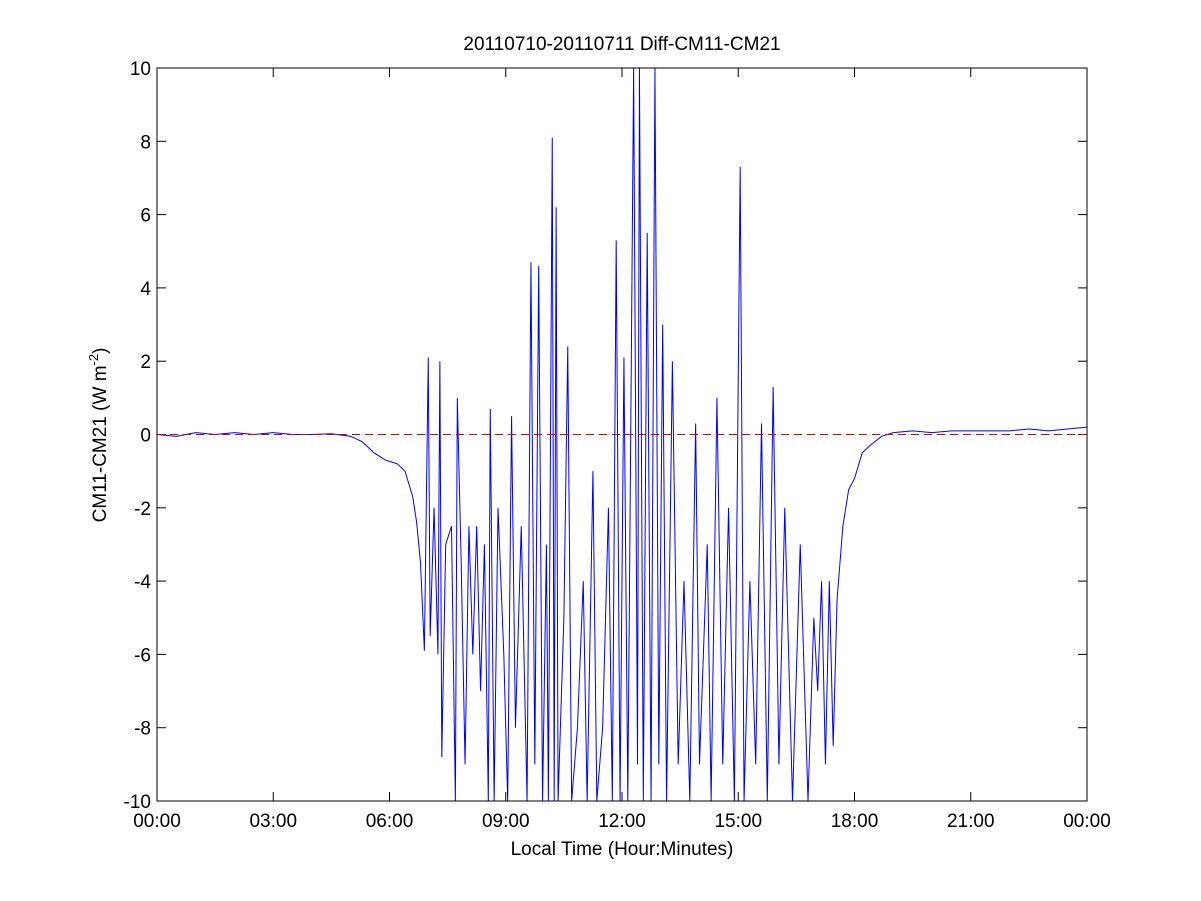 The height and width of the screenshot is (901, 1201). What do you see at coordinates (621, 44) in the screenshot?
I see `chart-title: 20110710-20110711 Diff-CM11-CM21` at bounding box center [621, 44].